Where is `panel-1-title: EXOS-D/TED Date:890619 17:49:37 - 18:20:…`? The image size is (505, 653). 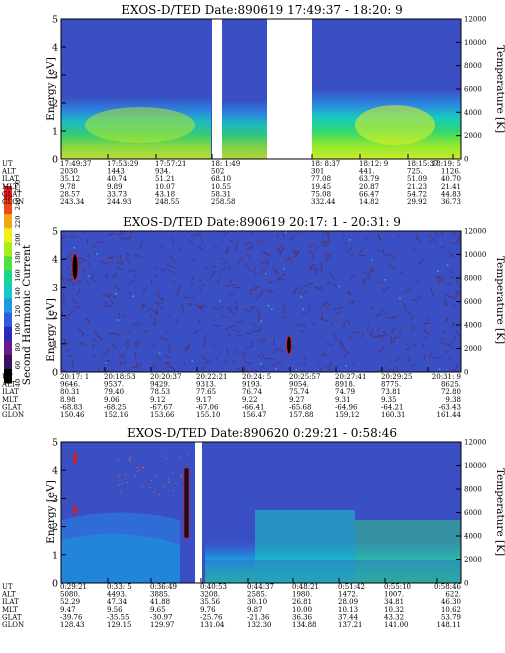 panel-1-title: EXOS-D/TED Date:890619 17:49:37 - 18:20:… is located at coordinates (262, 10).